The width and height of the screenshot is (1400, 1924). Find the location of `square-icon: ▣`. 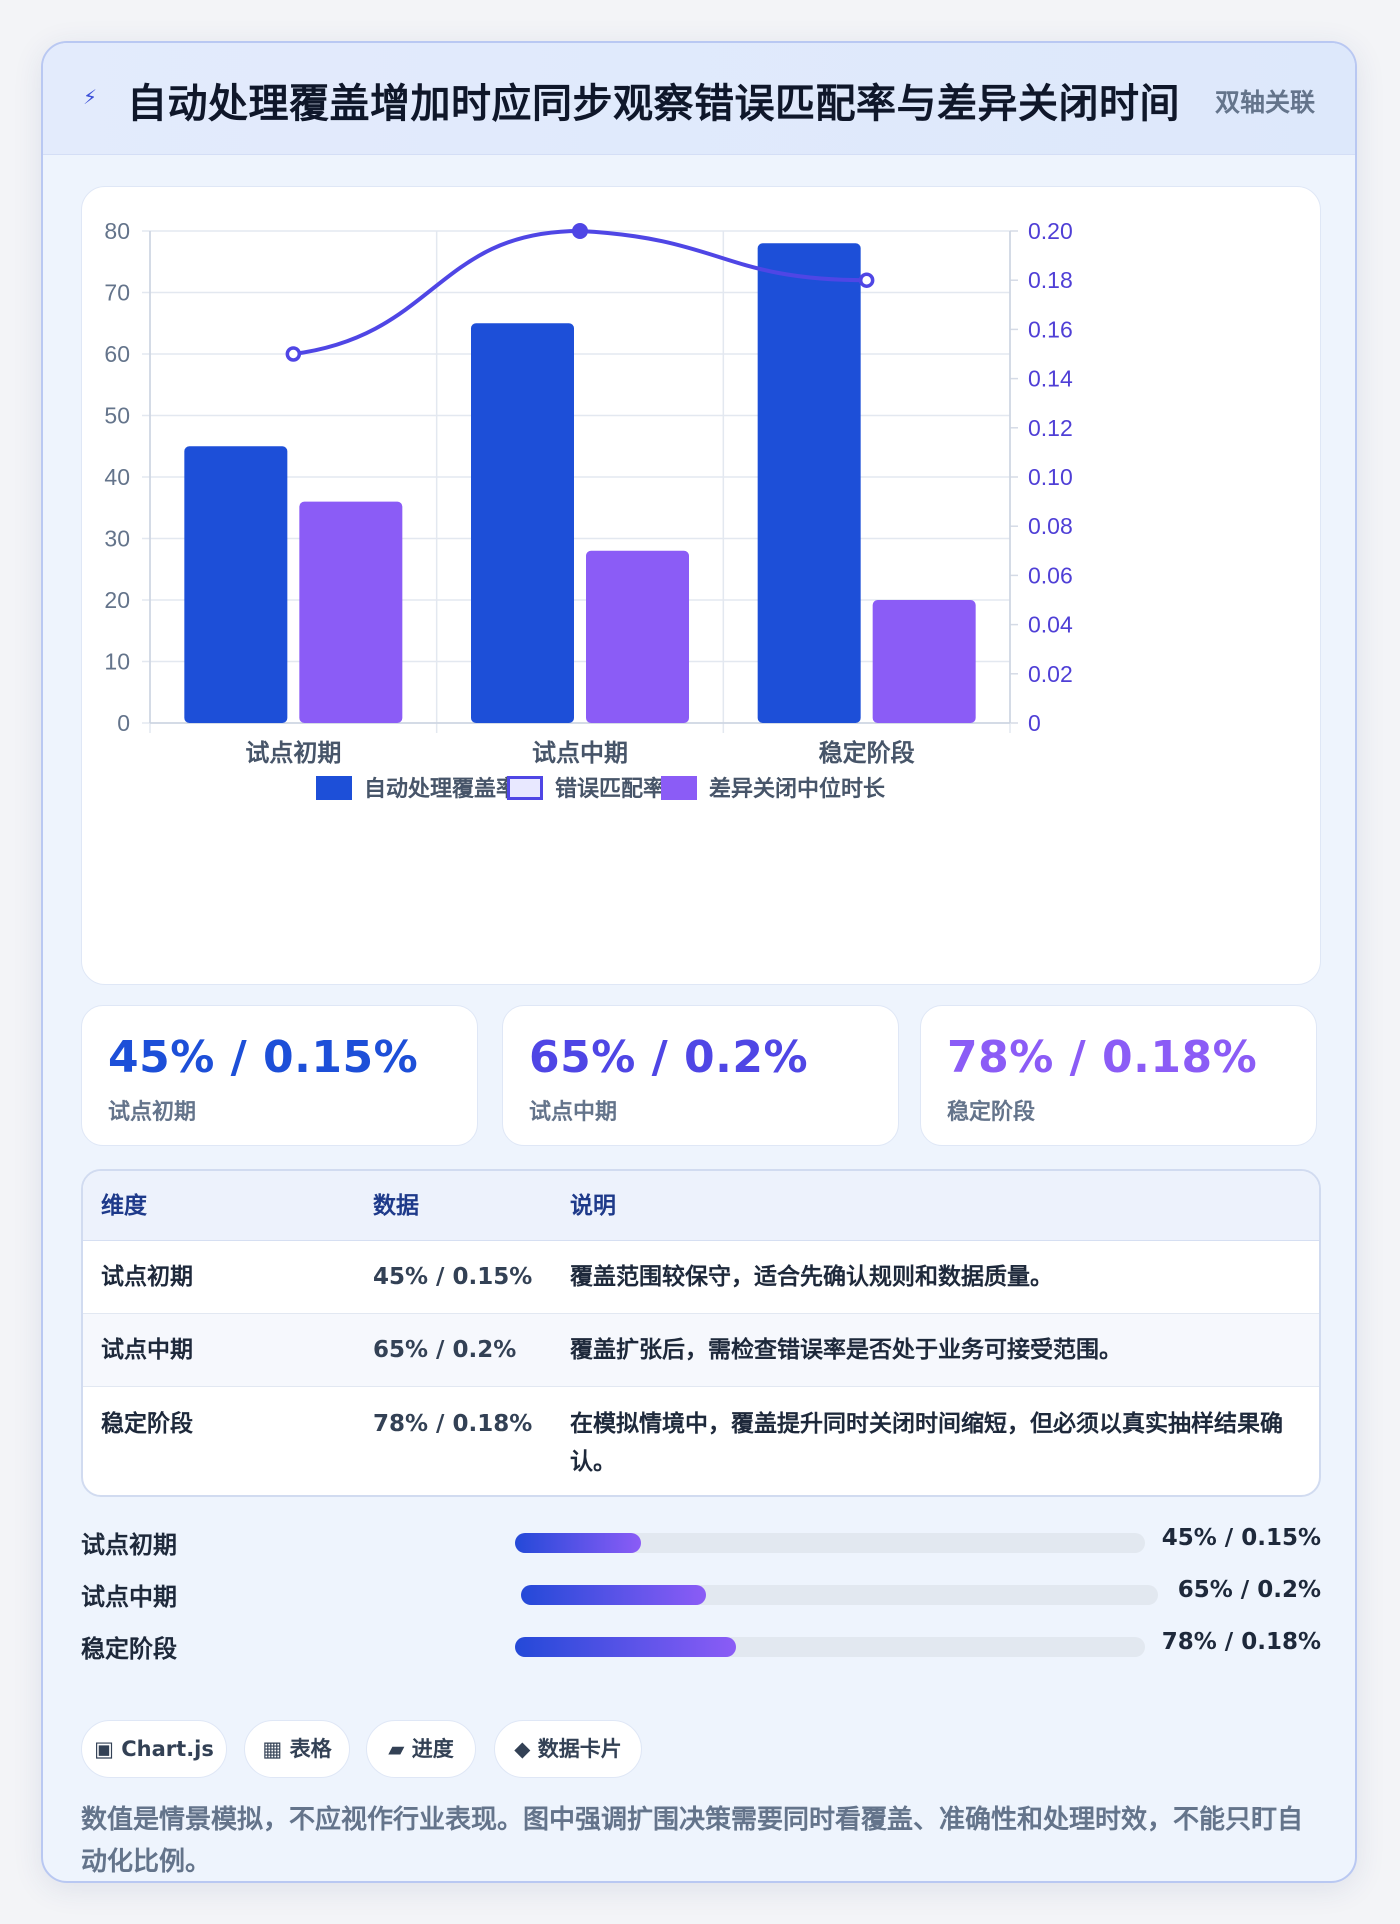

square-icon: ▣ is located at coordinates (104, 1749).